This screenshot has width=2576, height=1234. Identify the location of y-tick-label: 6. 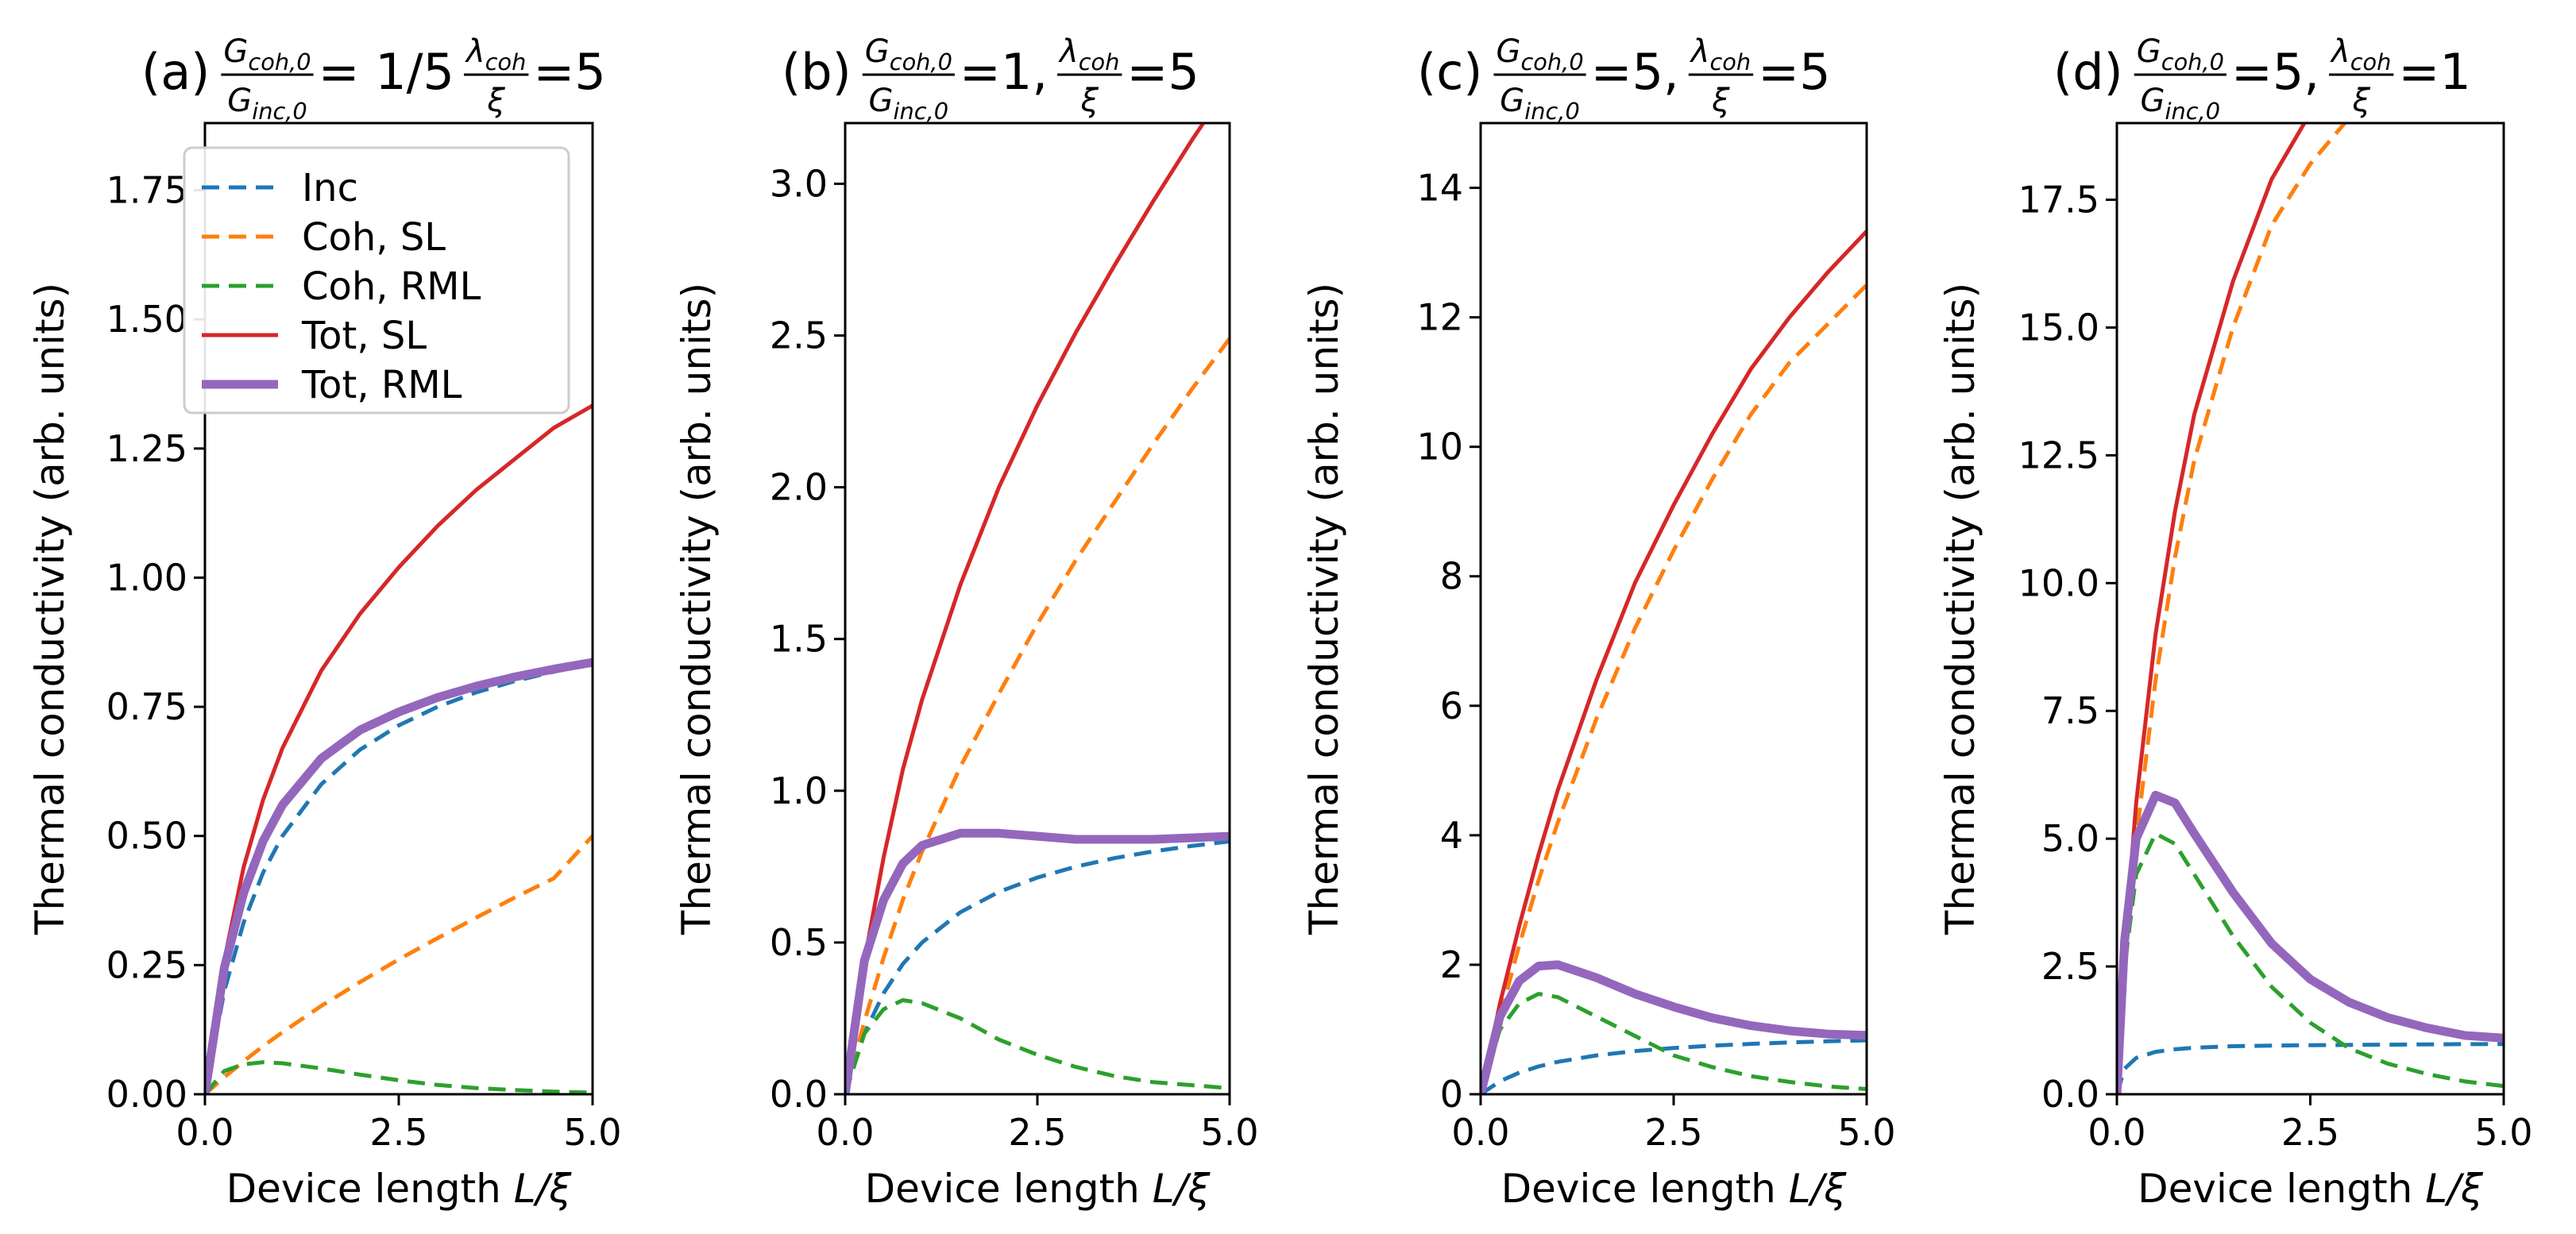
(1451, 706).